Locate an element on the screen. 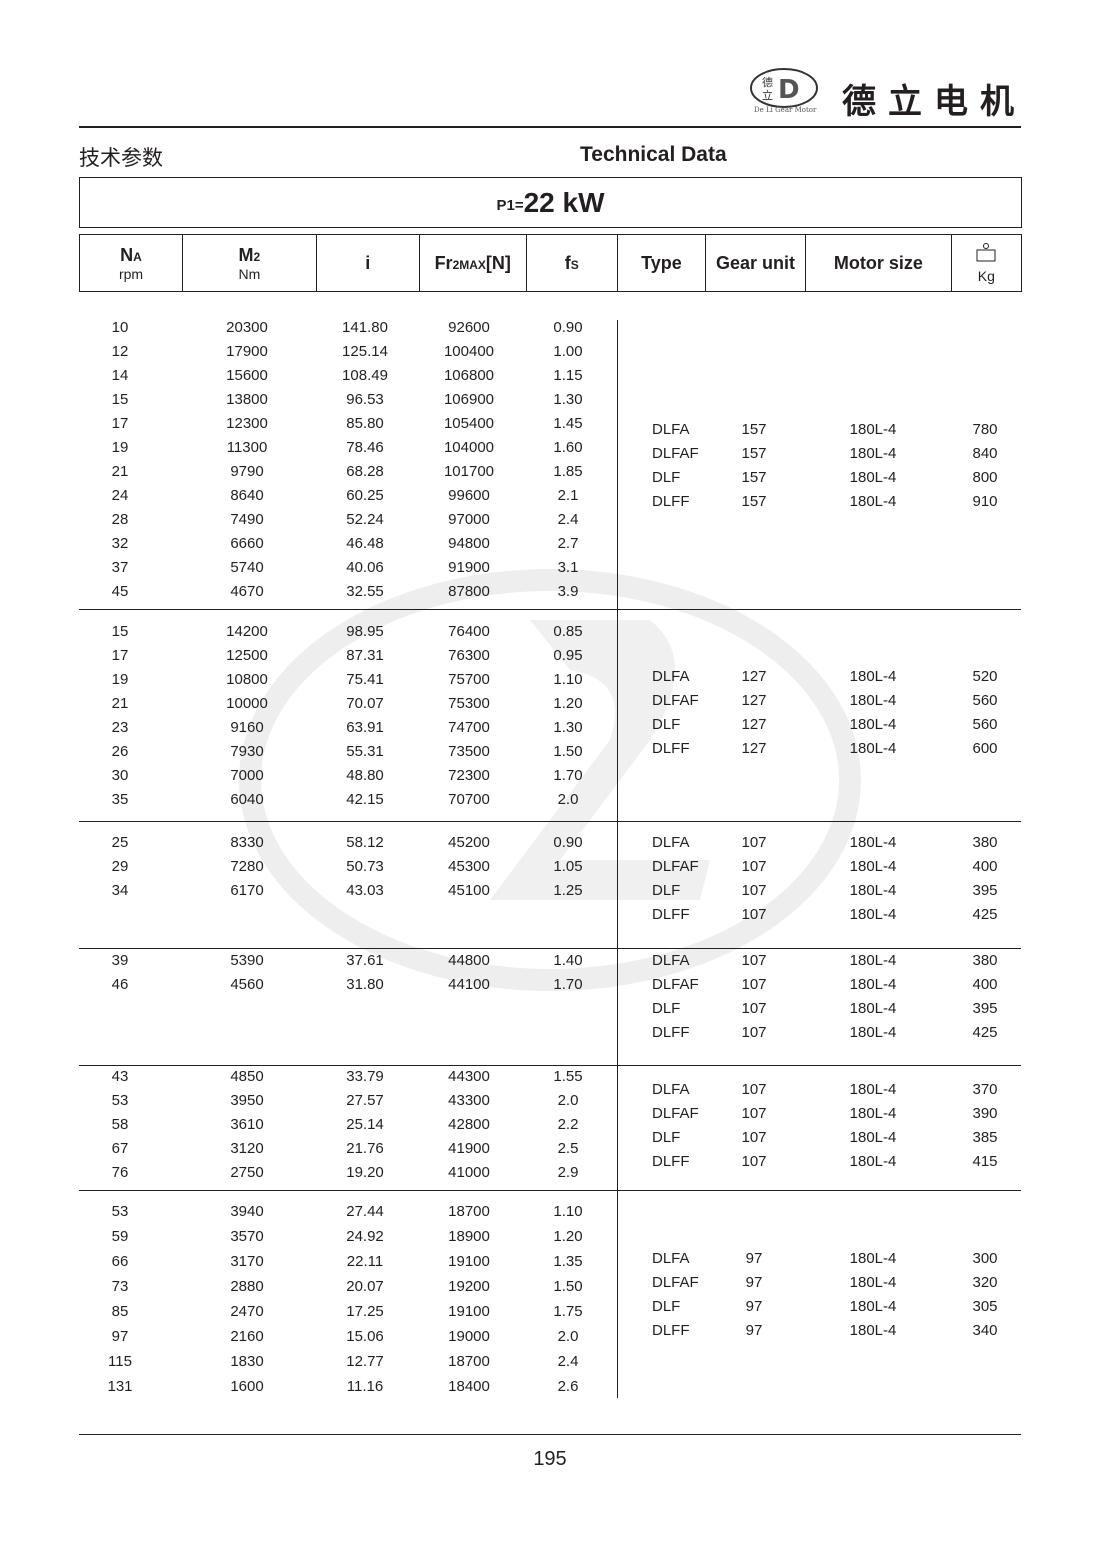 The height and width of the screenshot is (1555, 1100). table-cell: 59 is located at coordinates (120, 1236).